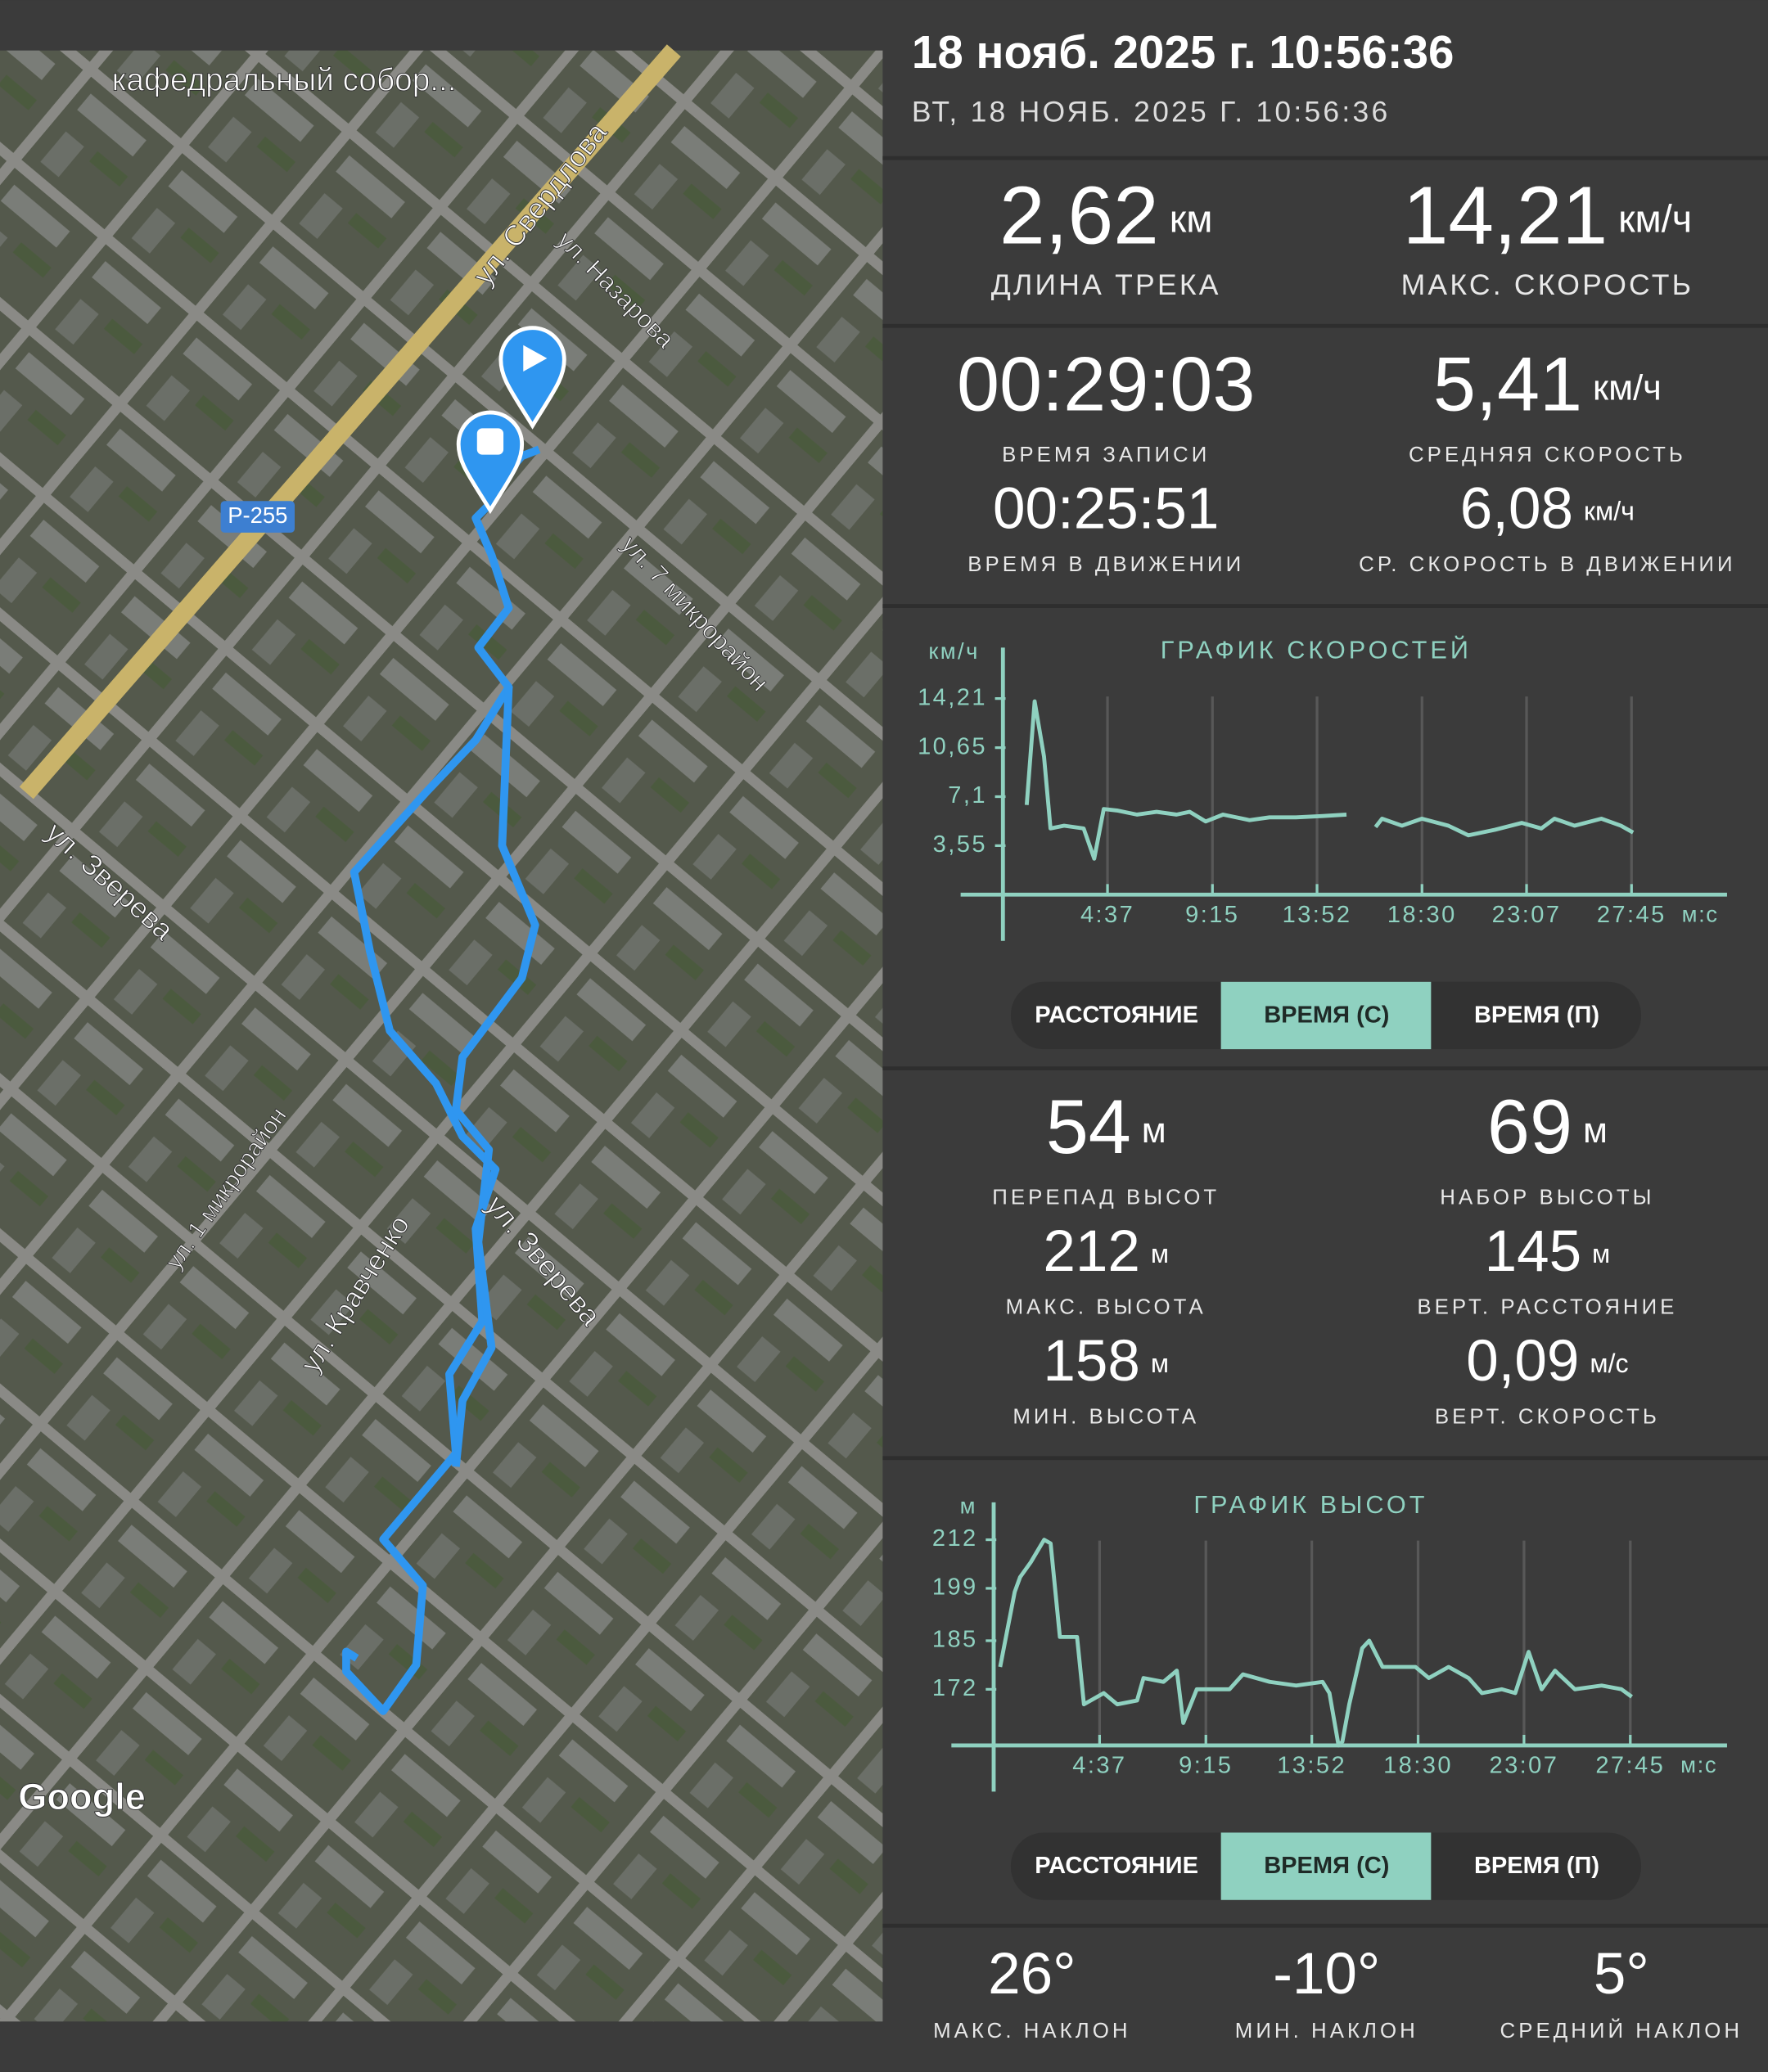 The width and height of the screenshot is (1768, 2072). What do you see at coordinates (1506, 216) in the screenshot?
I see `stat-number: 14,21` at bounding box center [1506, 216].